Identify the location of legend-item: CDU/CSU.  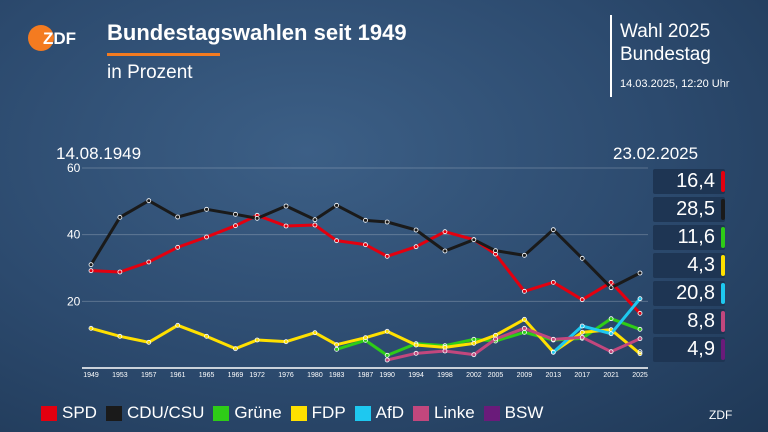
(155, 413).